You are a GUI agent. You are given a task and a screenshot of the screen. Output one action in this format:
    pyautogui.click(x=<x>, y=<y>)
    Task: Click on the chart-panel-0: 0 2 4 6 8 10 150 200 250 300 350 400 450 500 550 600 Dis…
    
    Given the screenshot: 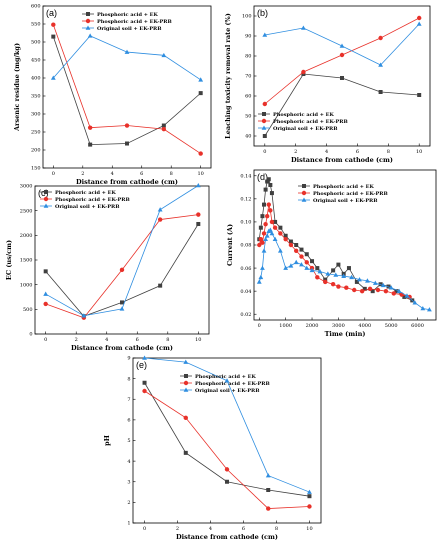 What is the action you would take?
    pyautogui.click(x=112, y=95)
    